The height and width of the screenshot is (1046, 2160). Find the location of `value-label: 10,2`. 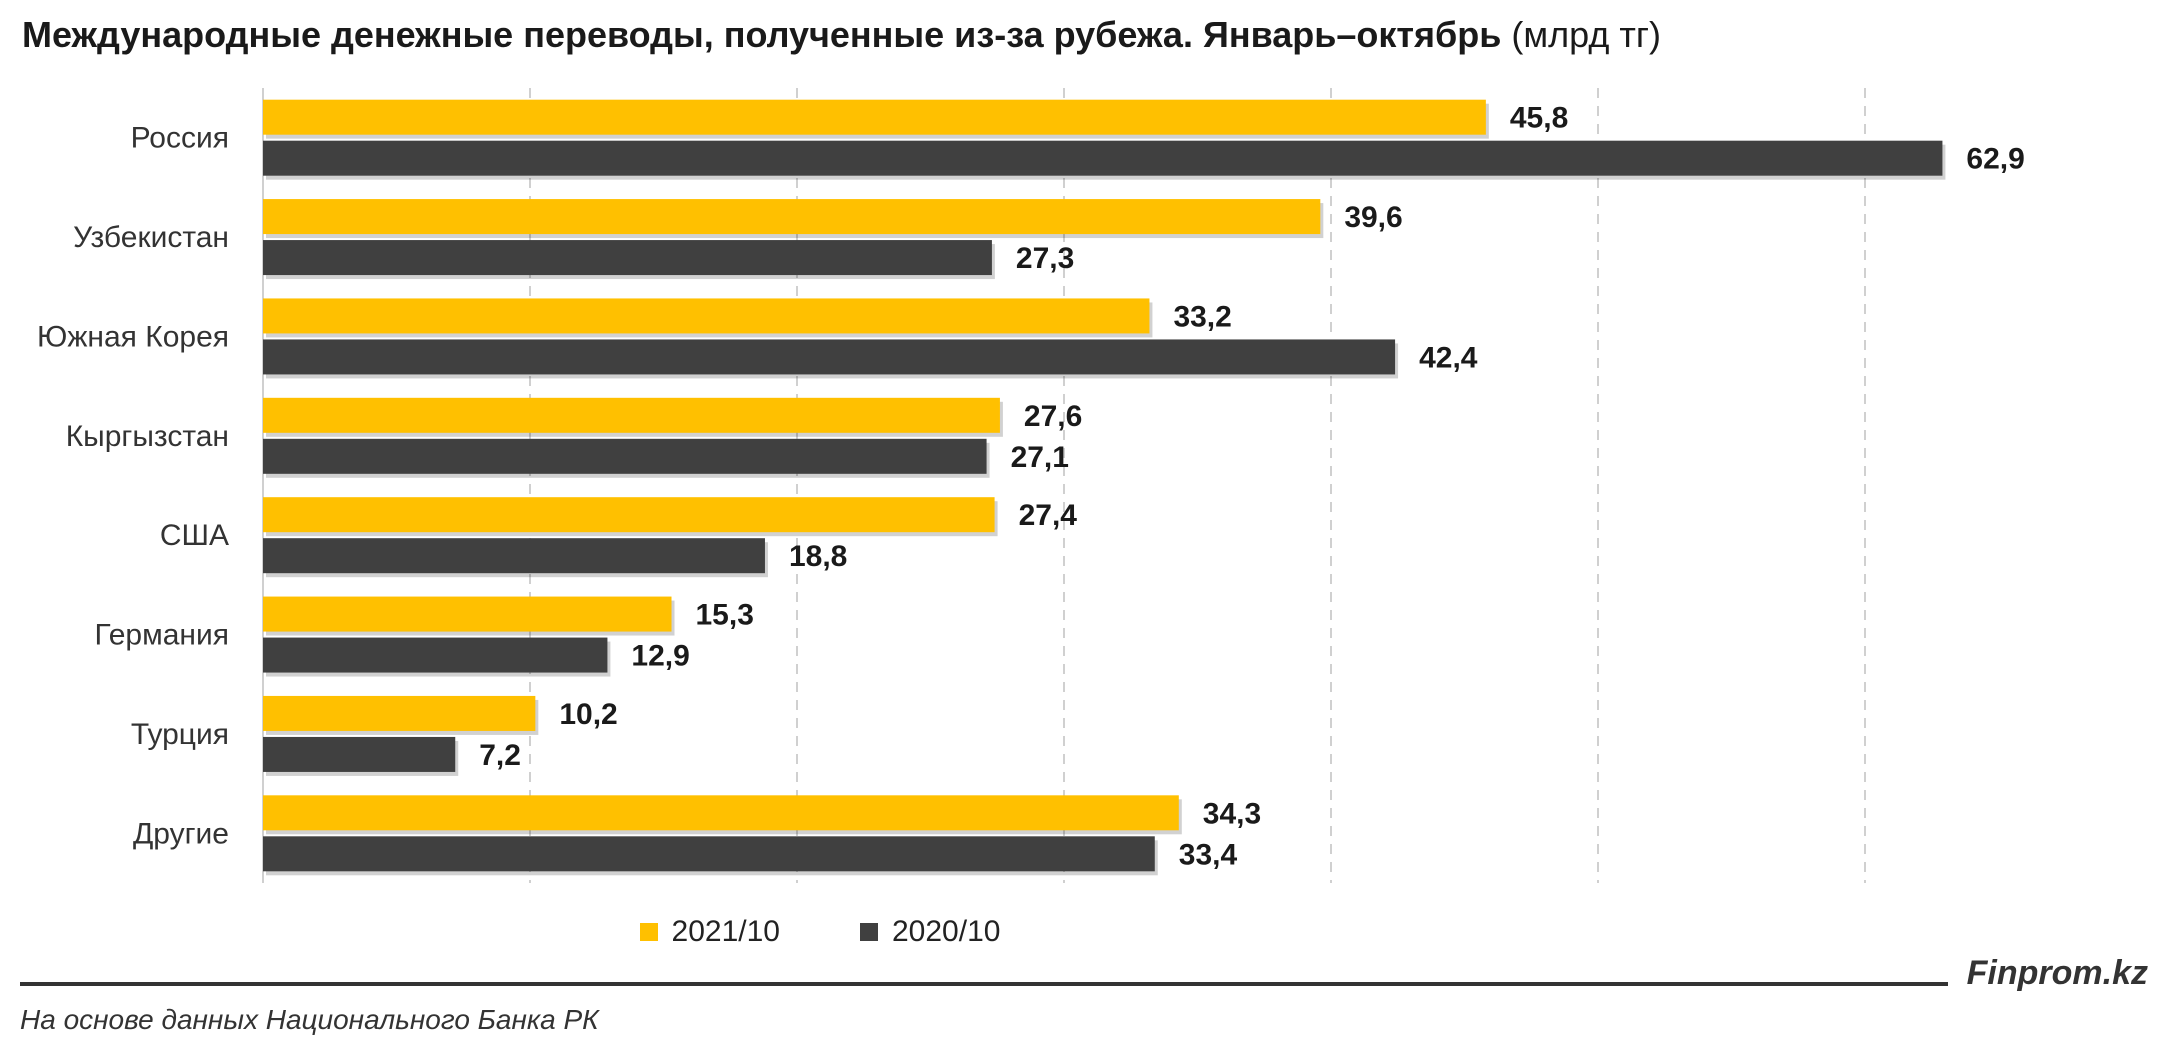

value-label: 10,2 is located at coordinates (588, 714).